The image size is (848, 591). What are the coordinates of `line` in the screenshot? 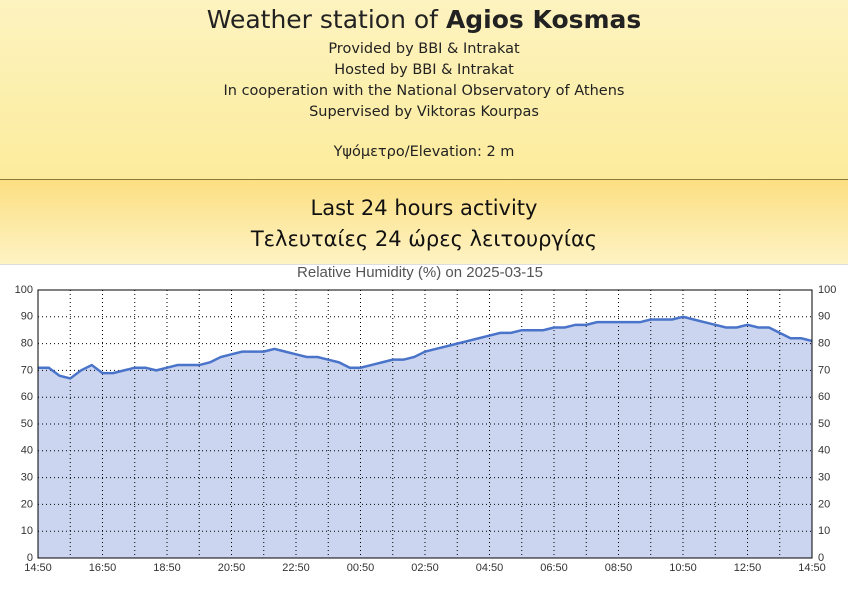 It's located at (425, 347).